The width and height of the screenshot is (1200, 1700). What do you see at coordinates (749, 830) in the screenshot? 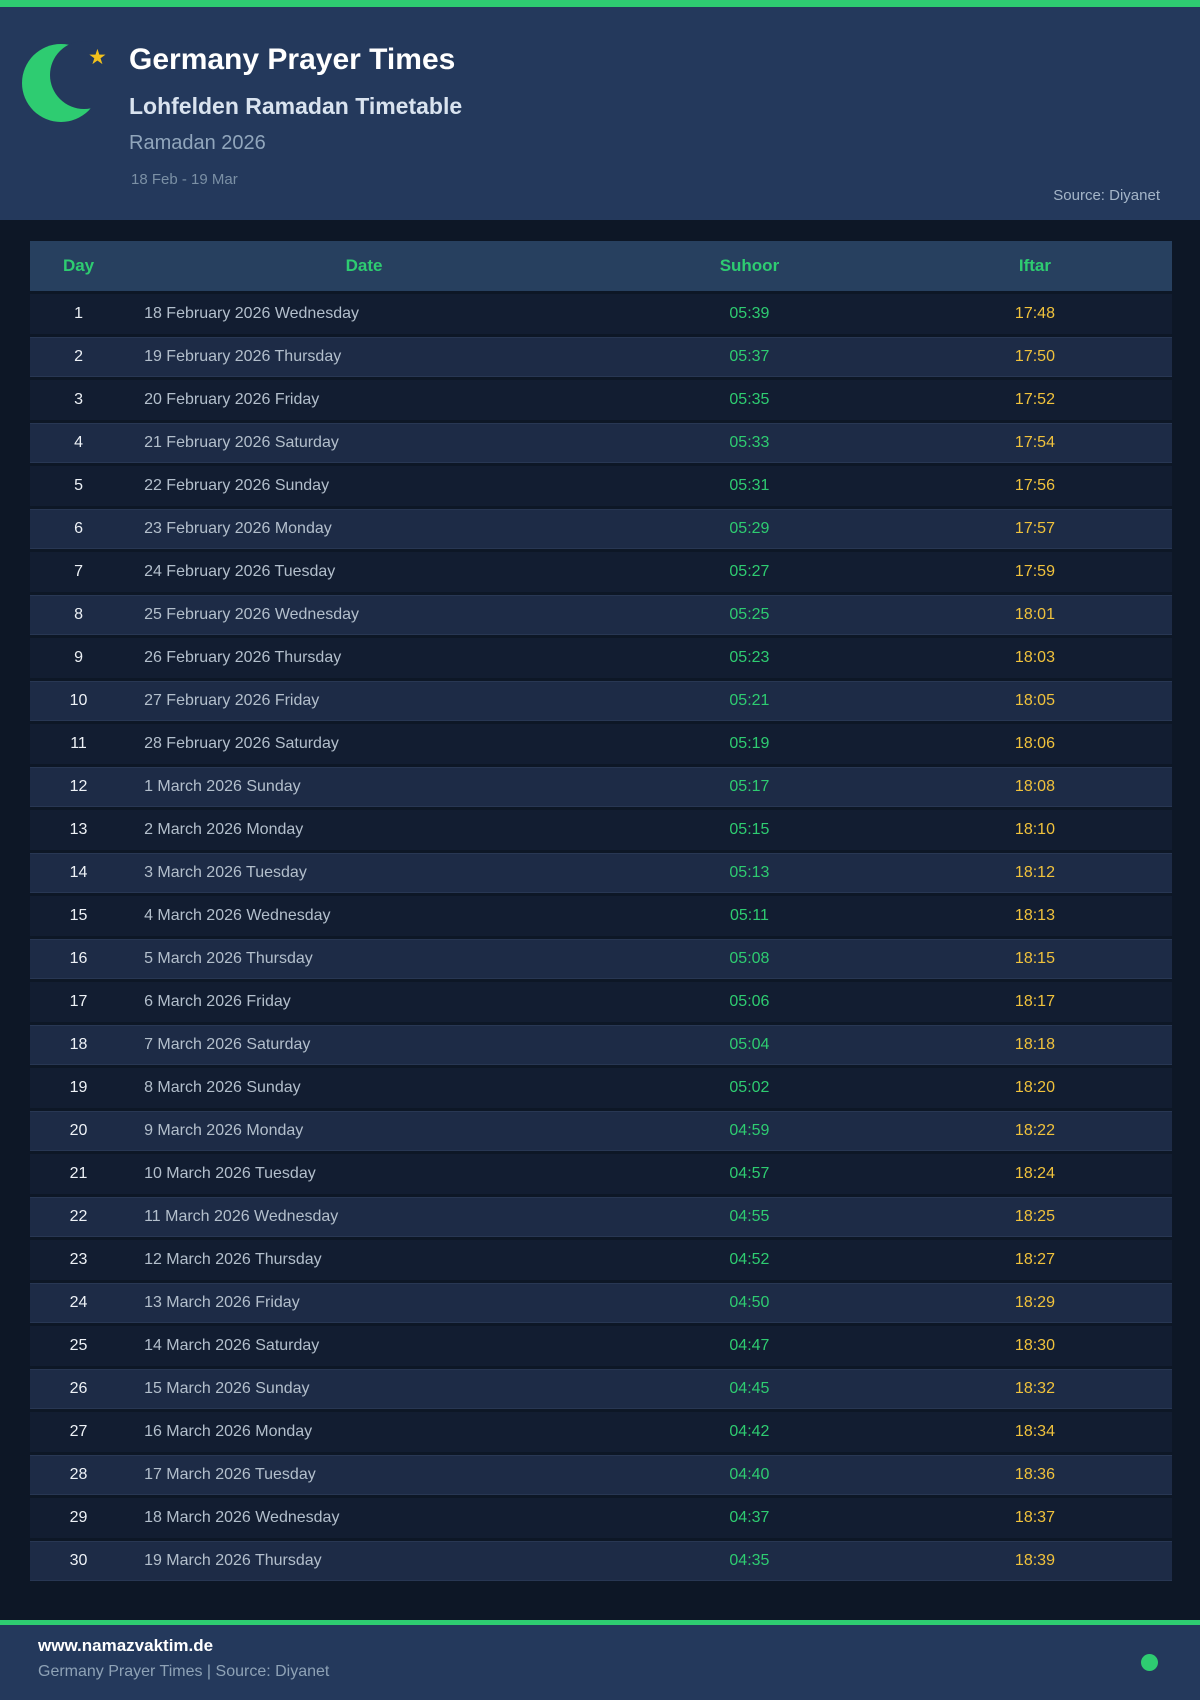
I see `suhoor-cell: 05:15` at bounding box center [749, 830].